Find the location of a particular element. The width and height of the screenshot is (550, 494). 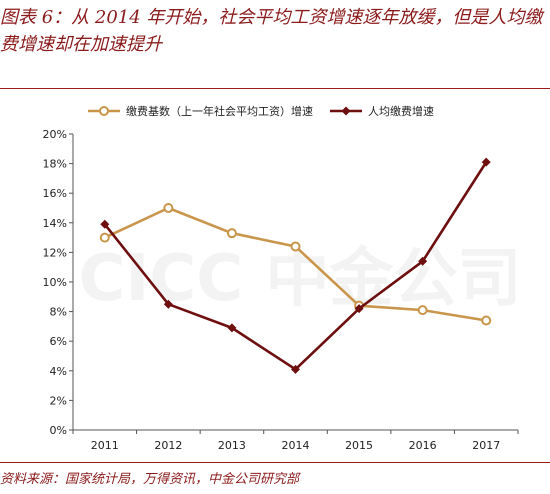

x-tick-label: 2011 is located at coordinates (105, 445).